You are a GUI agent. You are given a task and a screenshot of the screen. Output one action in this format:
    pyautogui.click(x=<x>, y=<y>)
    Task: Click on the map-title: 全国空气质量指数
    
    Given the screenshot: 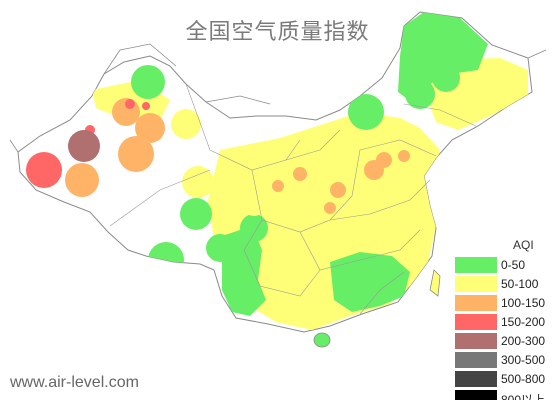 What is the action you would take?
    pyautogui.click(x=277, y=32)
    